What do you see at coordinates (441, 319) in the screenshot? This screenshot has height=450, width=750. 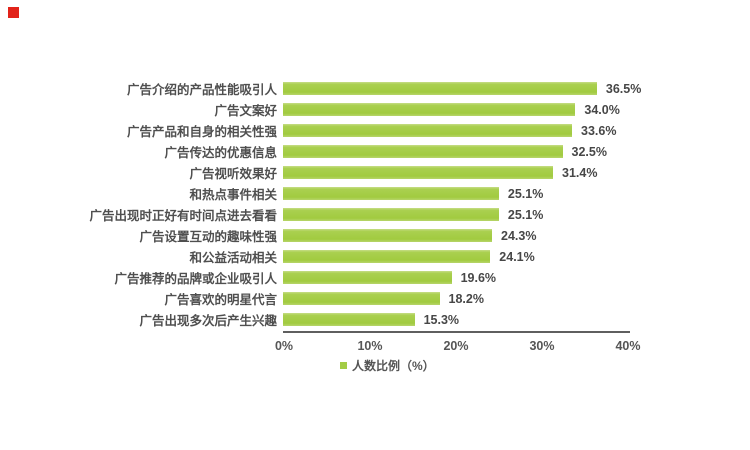 I see `value-label: 15.3%` at bounding box center [441, 319].